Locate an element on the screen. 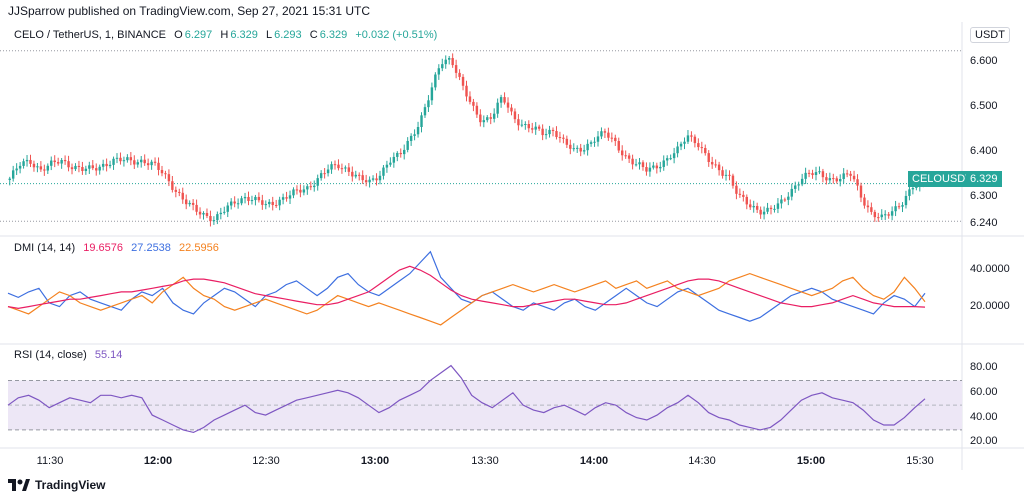  rsi-tick-label: 60.00 is located at coordinates (984, 391).